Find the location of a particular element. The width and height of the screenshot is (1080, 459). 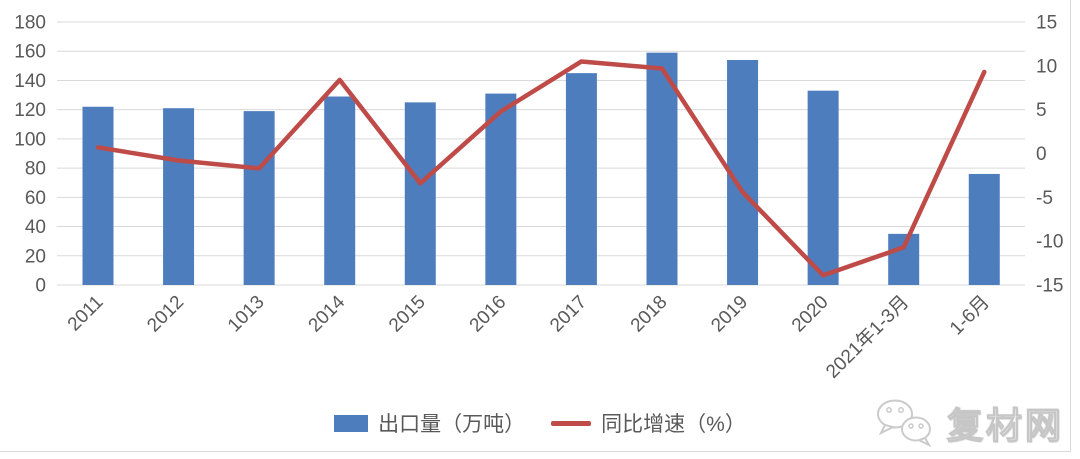

legend-item-export-volume: 出口量（万吨） is located at coordinates (429, 423).